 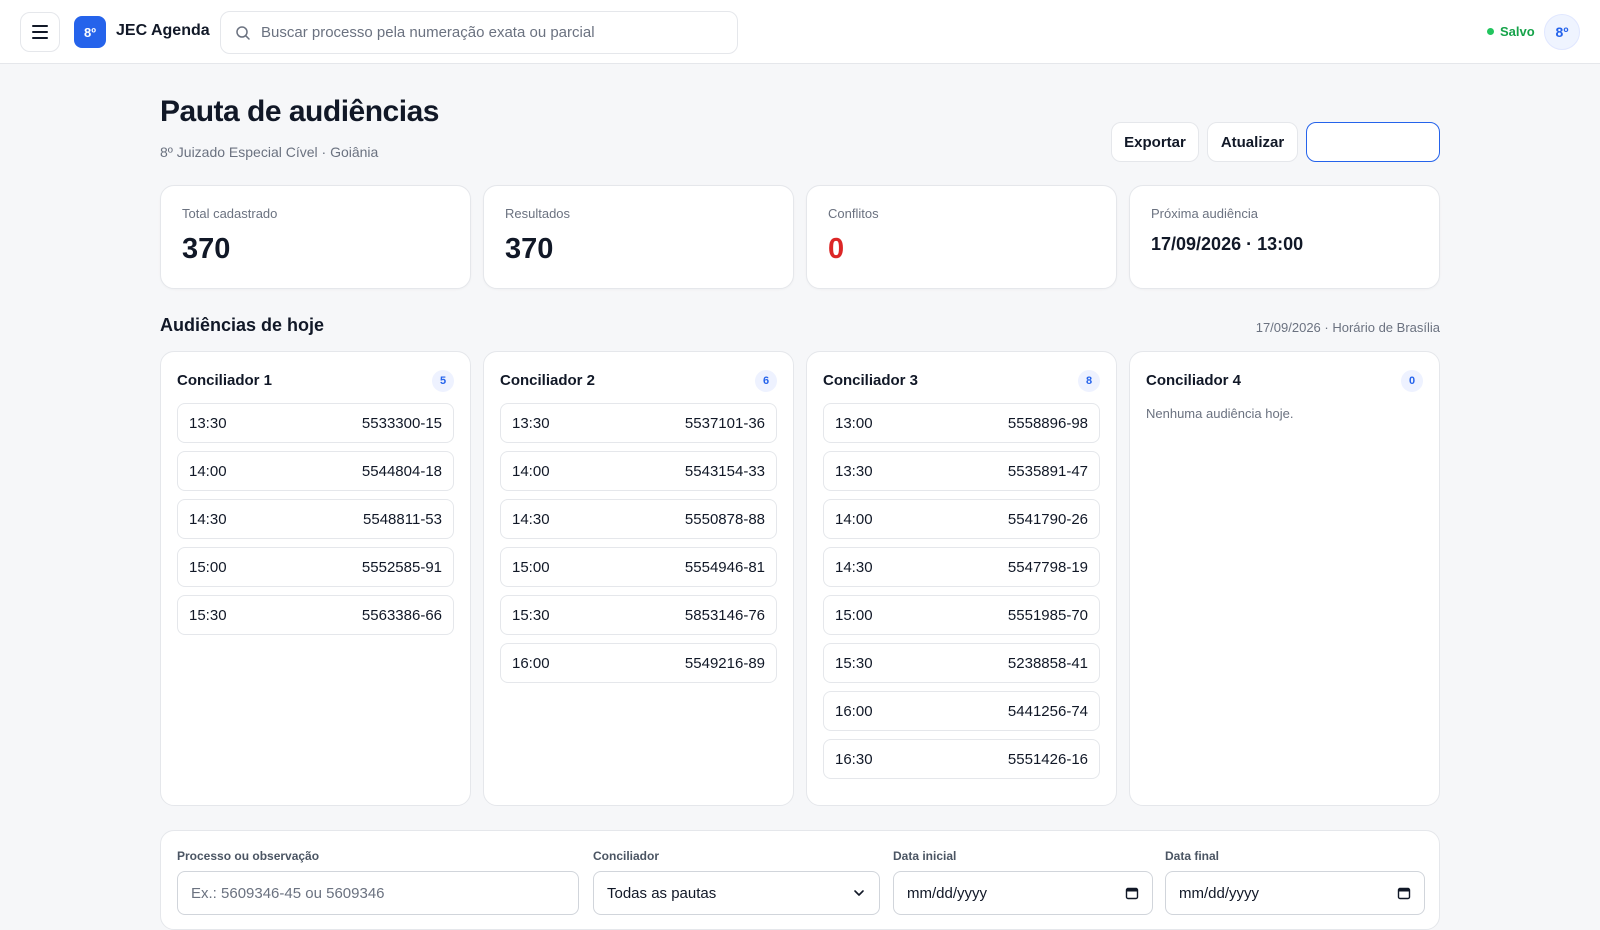 What do you see at coordinates (1047, 423) in the screenshot?
I see `process-number: 5558896-98` at bounding box center [1047, 423].